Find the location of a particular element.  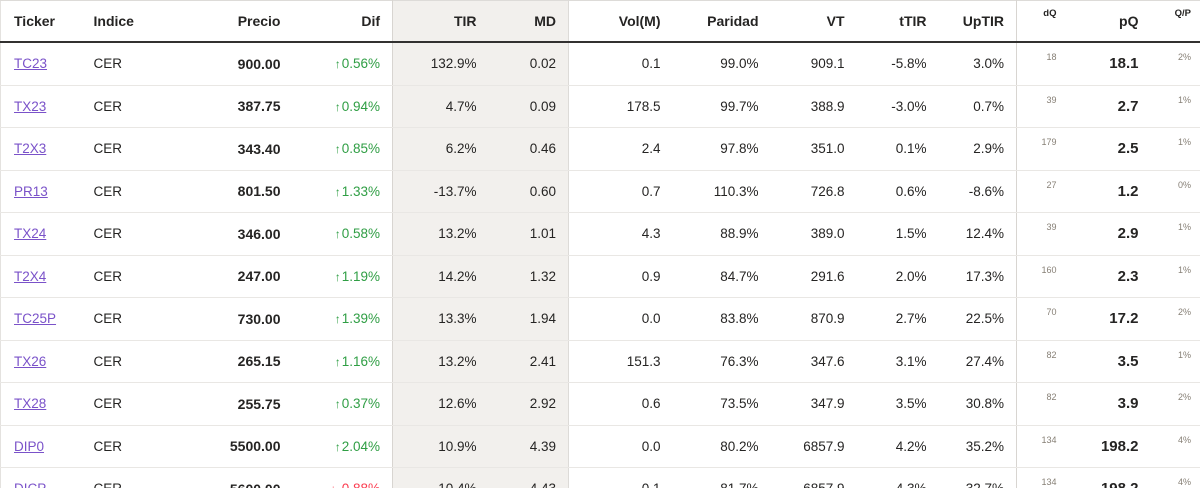

column-header-dif: Dif is located at coordinates (342, 21).